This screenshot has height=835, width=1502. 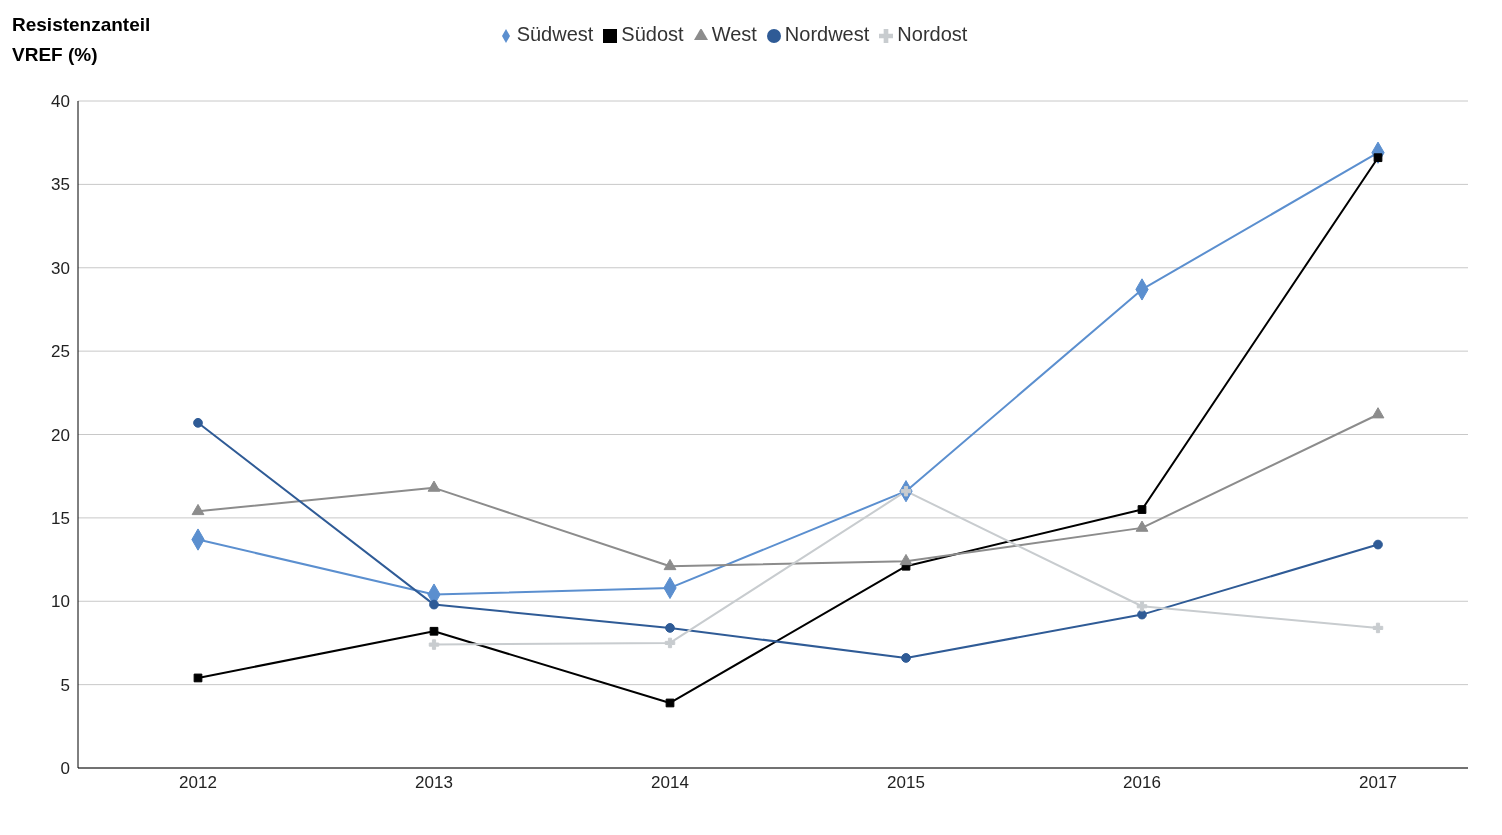 What do you see at coordinates (1142, 783) in the screenshot?
I see `x-tick-label: 2016` at bounding box center [1142, 783].